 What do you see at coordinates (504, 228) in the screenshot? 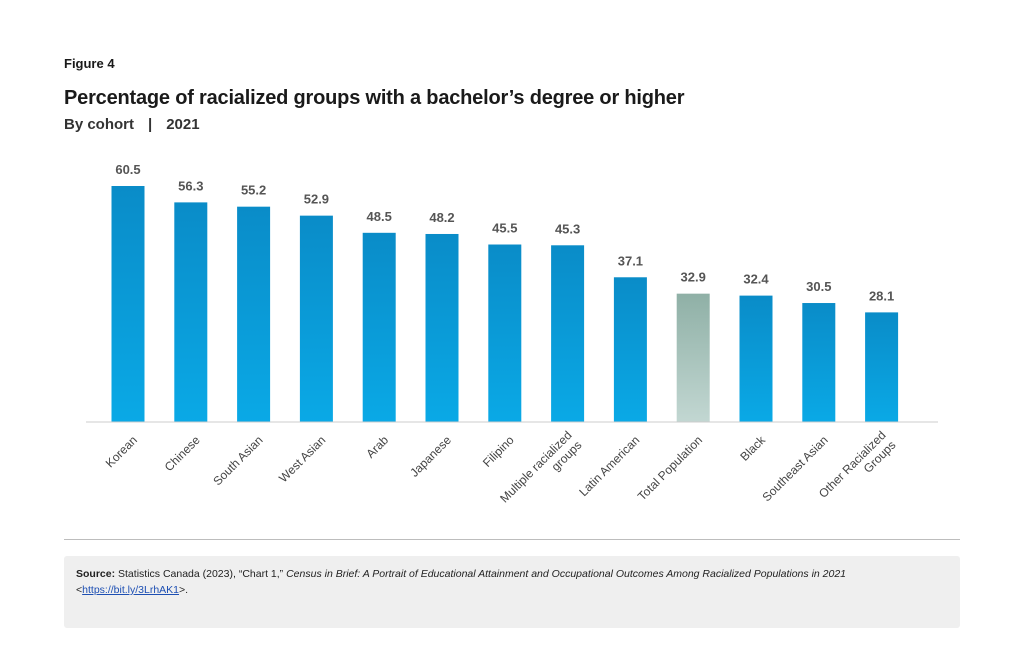
I see `value-label-filipino: 45.5` at bounding box center [504, 228].